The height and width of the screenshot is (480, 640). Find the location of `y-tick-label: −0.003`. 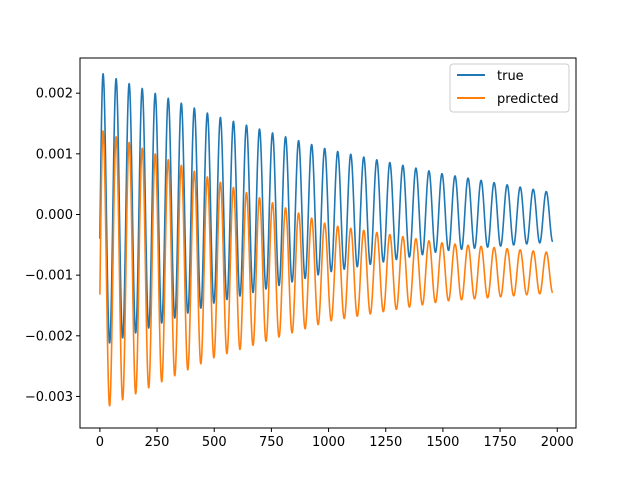

y-tick-label: −0.003 is located at coordinates (49, 397).